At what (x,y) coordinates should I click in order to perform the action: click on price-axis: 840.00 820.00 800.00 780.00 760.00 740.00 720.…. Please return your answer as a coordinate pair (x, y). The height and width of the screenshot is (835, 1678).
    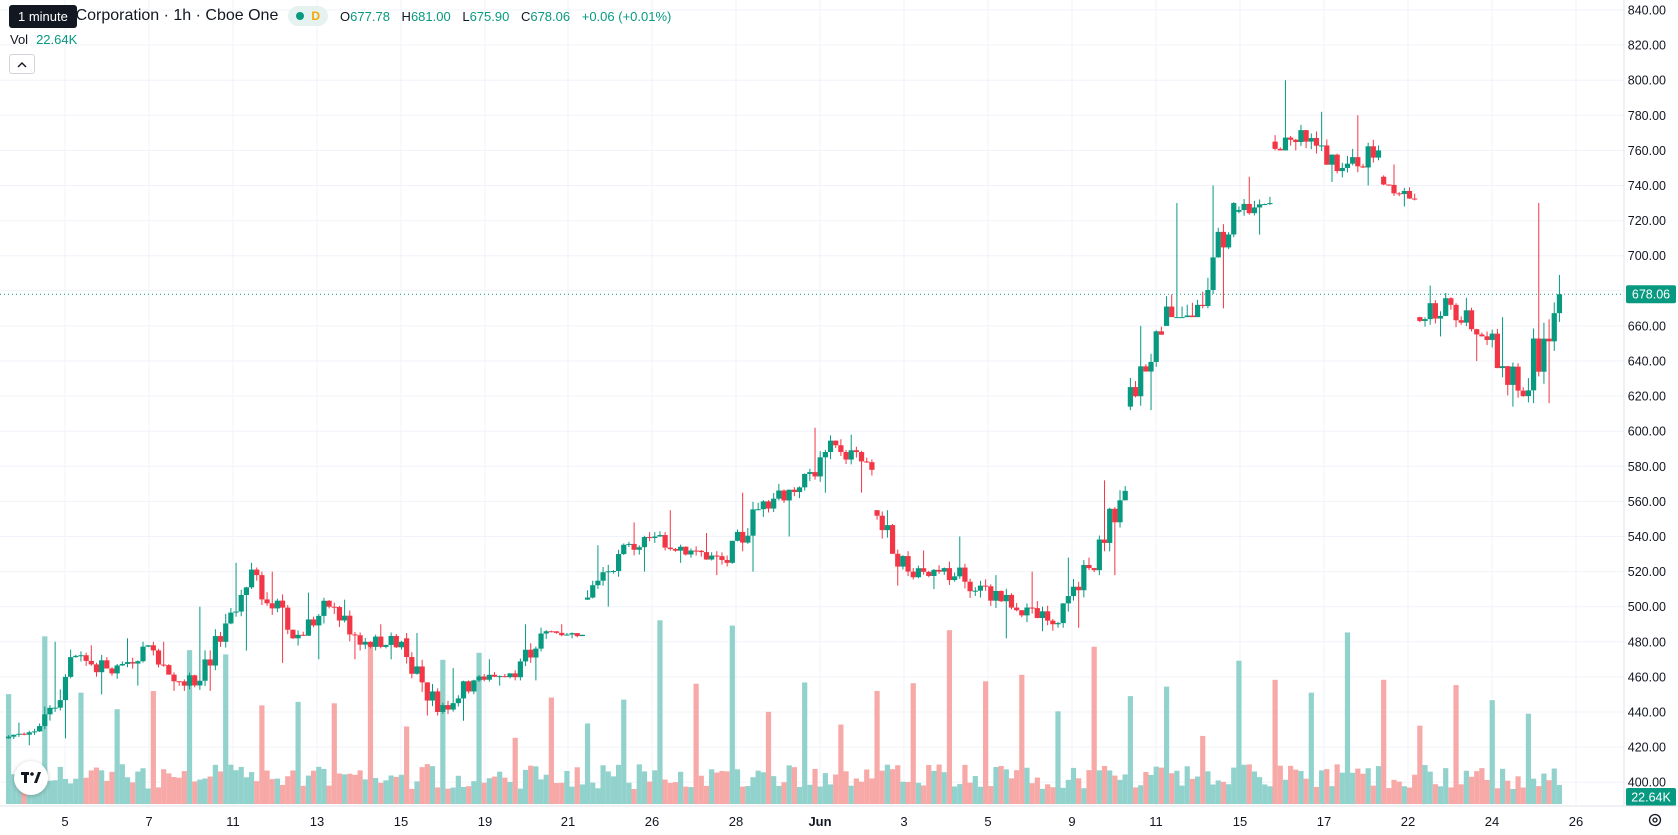
    Looking at the image, I should click on (1650, 417).